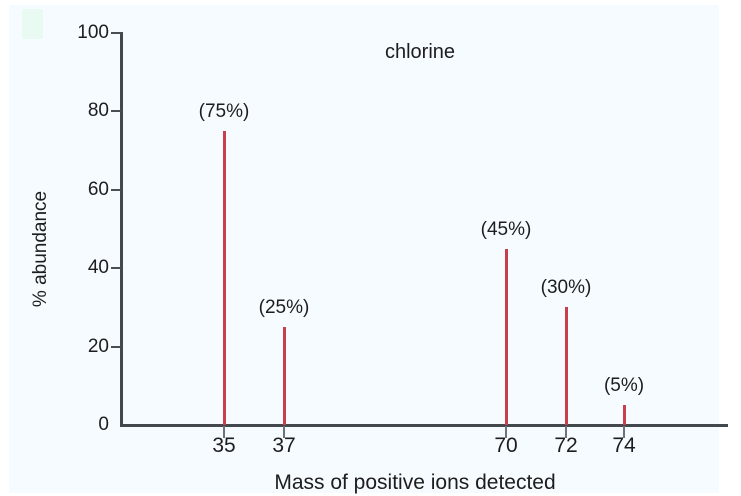  I want to click on y-tick-label: 80, so click(98, 111).